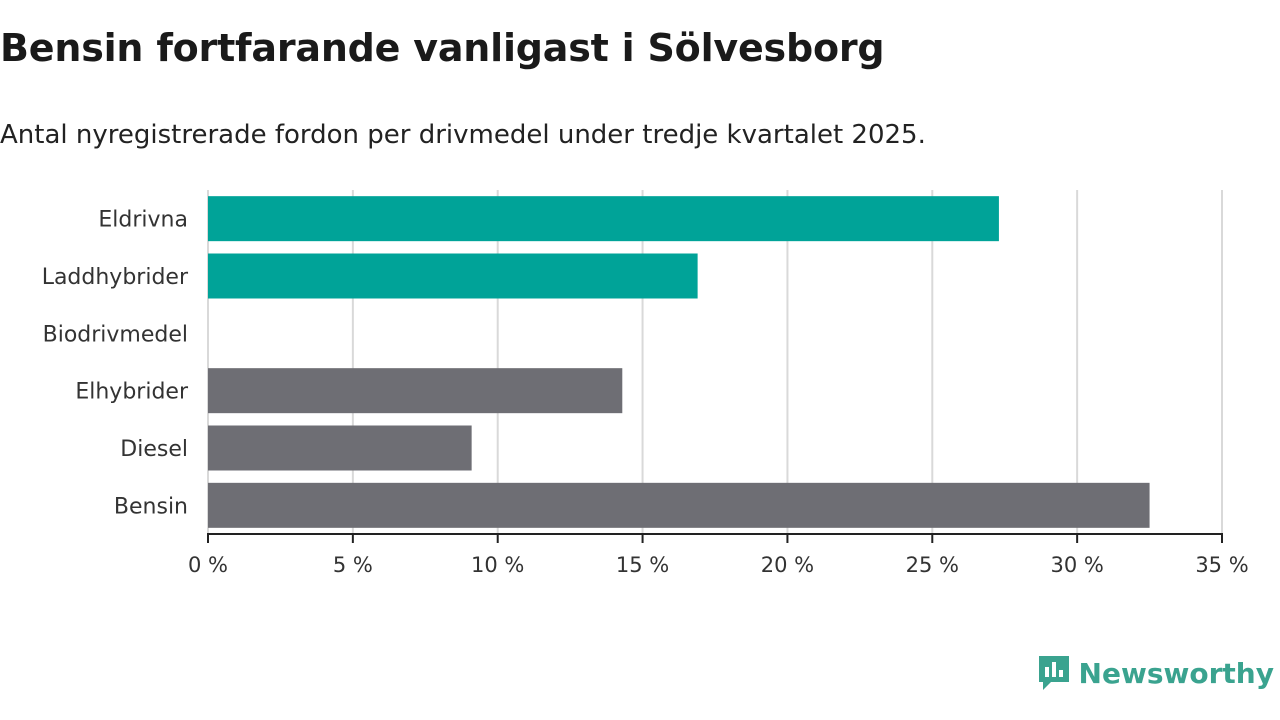 This screenshot has height=720, width=1280. Describe the element at coordinates (151, 506) in the screenshot. I see `category-label: Bensin` at that location.